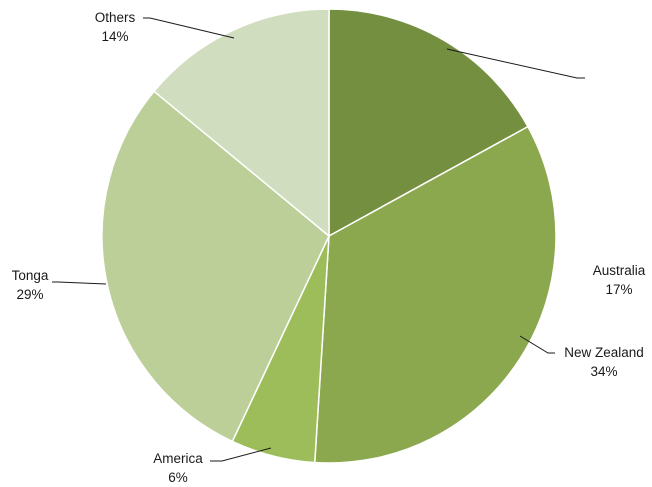 Image resolution: width=652 pixels, height=487 pixels. Describe the element at coordinates (241, 123) in the screenshot. I see `pie-slice-others` at that location.